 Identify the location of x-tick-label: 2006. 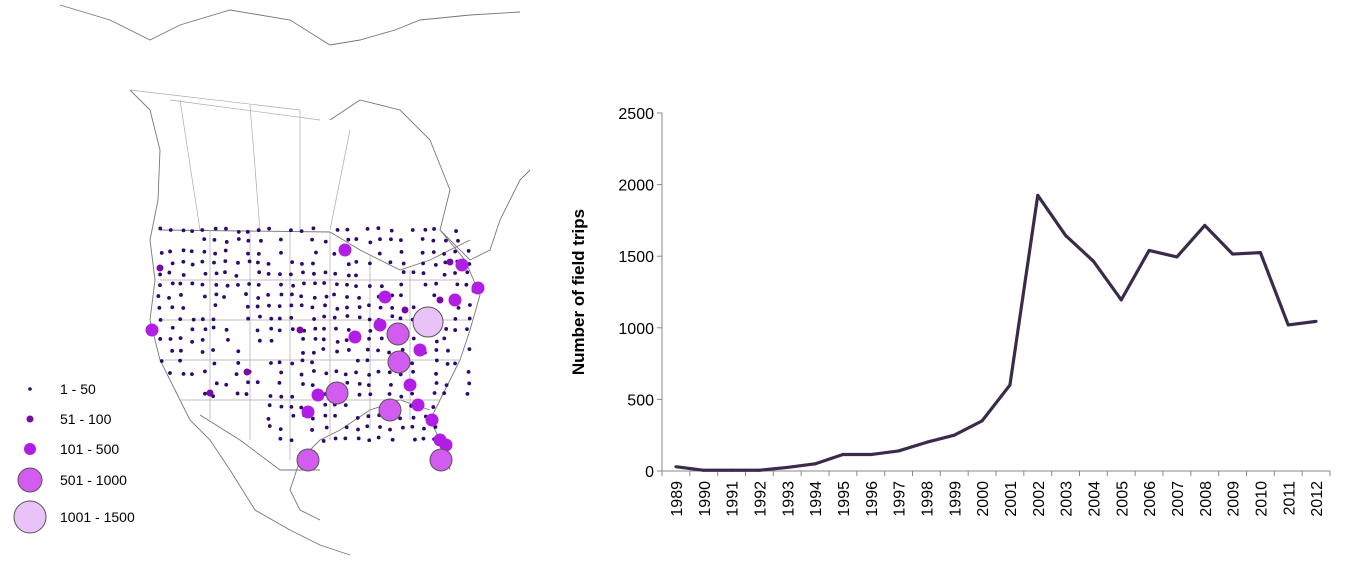
(1150, 499).